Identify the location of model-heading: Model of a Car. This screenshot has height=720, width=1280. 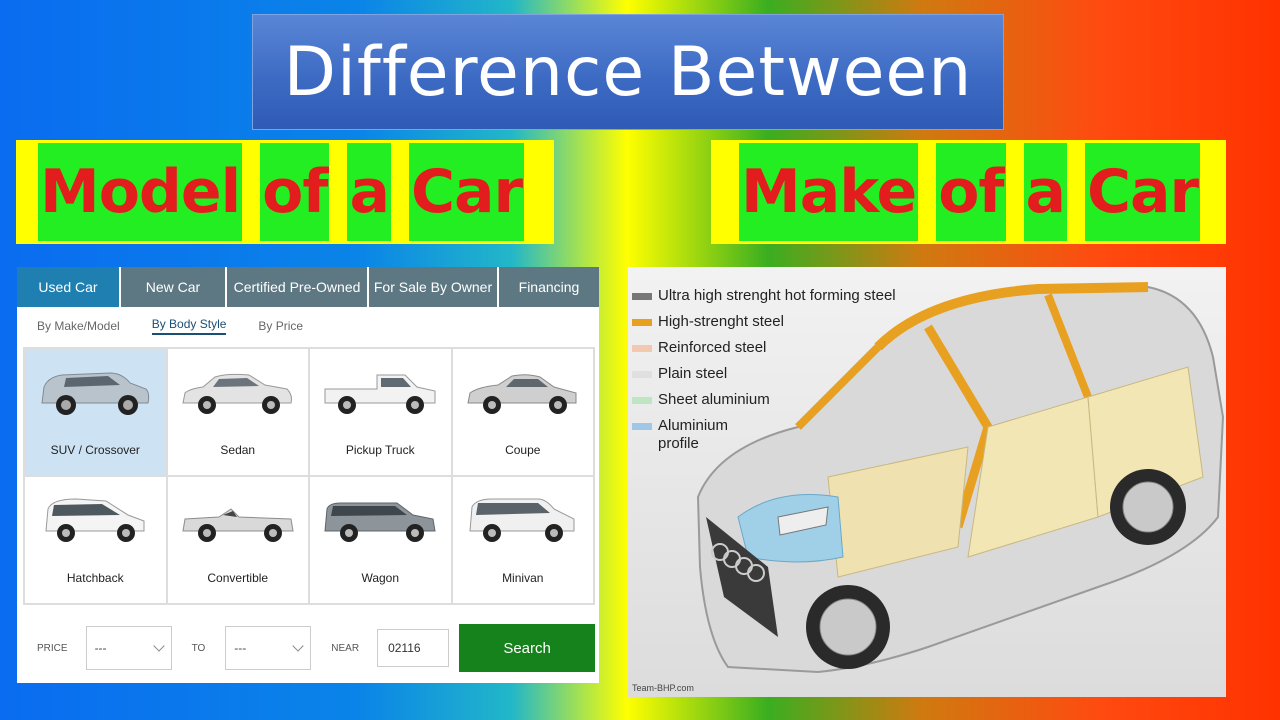
(285, 192).